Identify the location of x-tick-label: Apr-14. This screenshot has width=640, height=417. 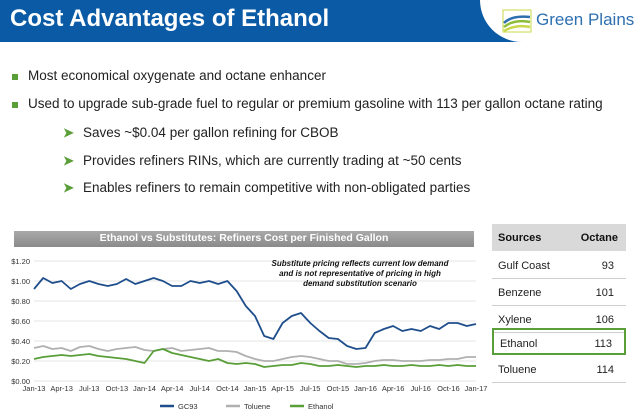
(172, 388).